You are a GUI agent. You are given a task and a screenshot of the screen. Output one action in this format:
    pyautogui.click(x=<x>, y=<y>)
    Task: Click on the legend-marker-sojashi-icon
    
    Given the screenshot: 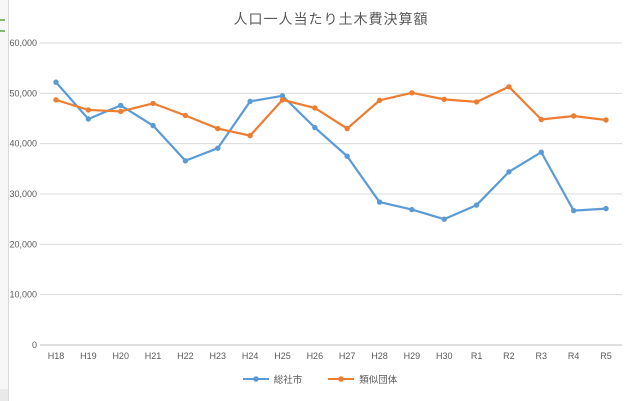 What is the action you would take?
    pyautogui.click(x=255, y=379)
    